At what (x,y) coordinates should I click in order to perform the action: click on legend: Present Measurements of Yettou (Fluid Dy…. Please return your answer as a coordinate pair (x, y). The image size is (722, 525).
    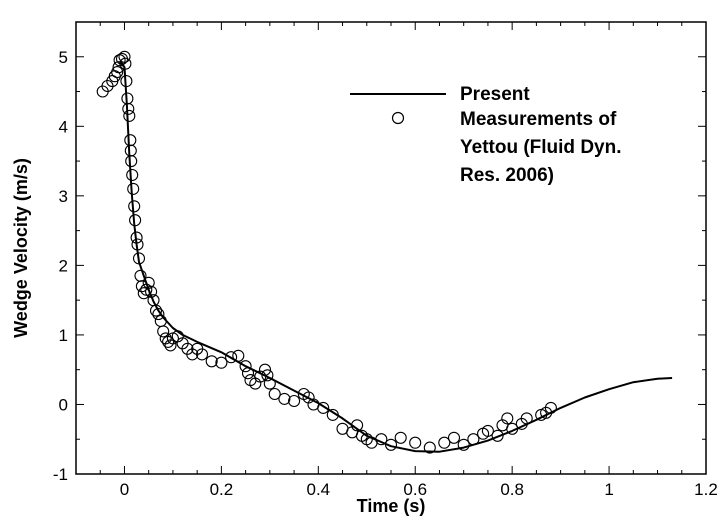
    Looking at the image, I should click on (486, 135).